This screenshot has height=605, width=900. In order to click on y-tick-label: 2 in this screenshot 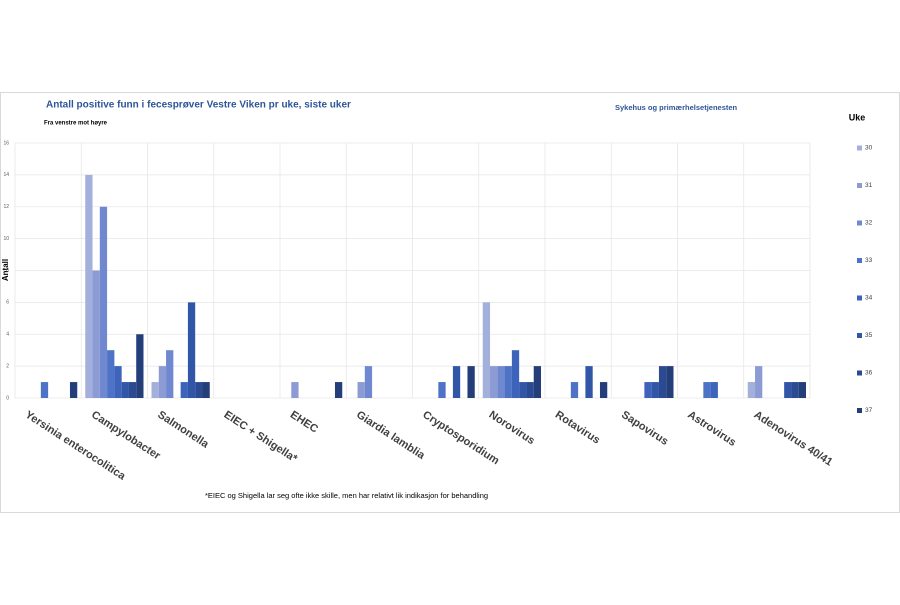, I will do `click(7, 366)`.